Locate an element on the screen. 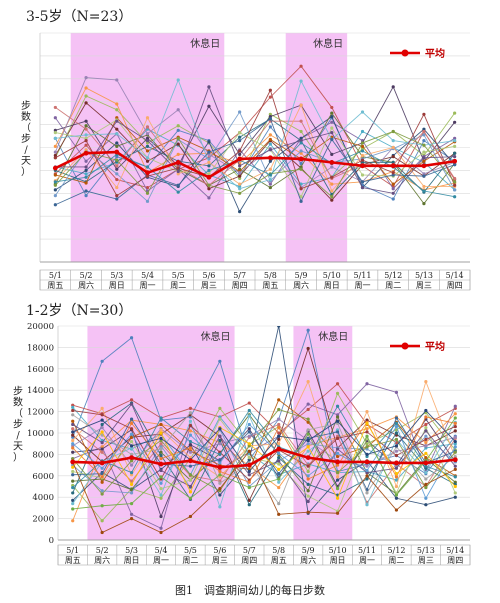  weekday-label: 周一 is located at coordinates (161, 560).